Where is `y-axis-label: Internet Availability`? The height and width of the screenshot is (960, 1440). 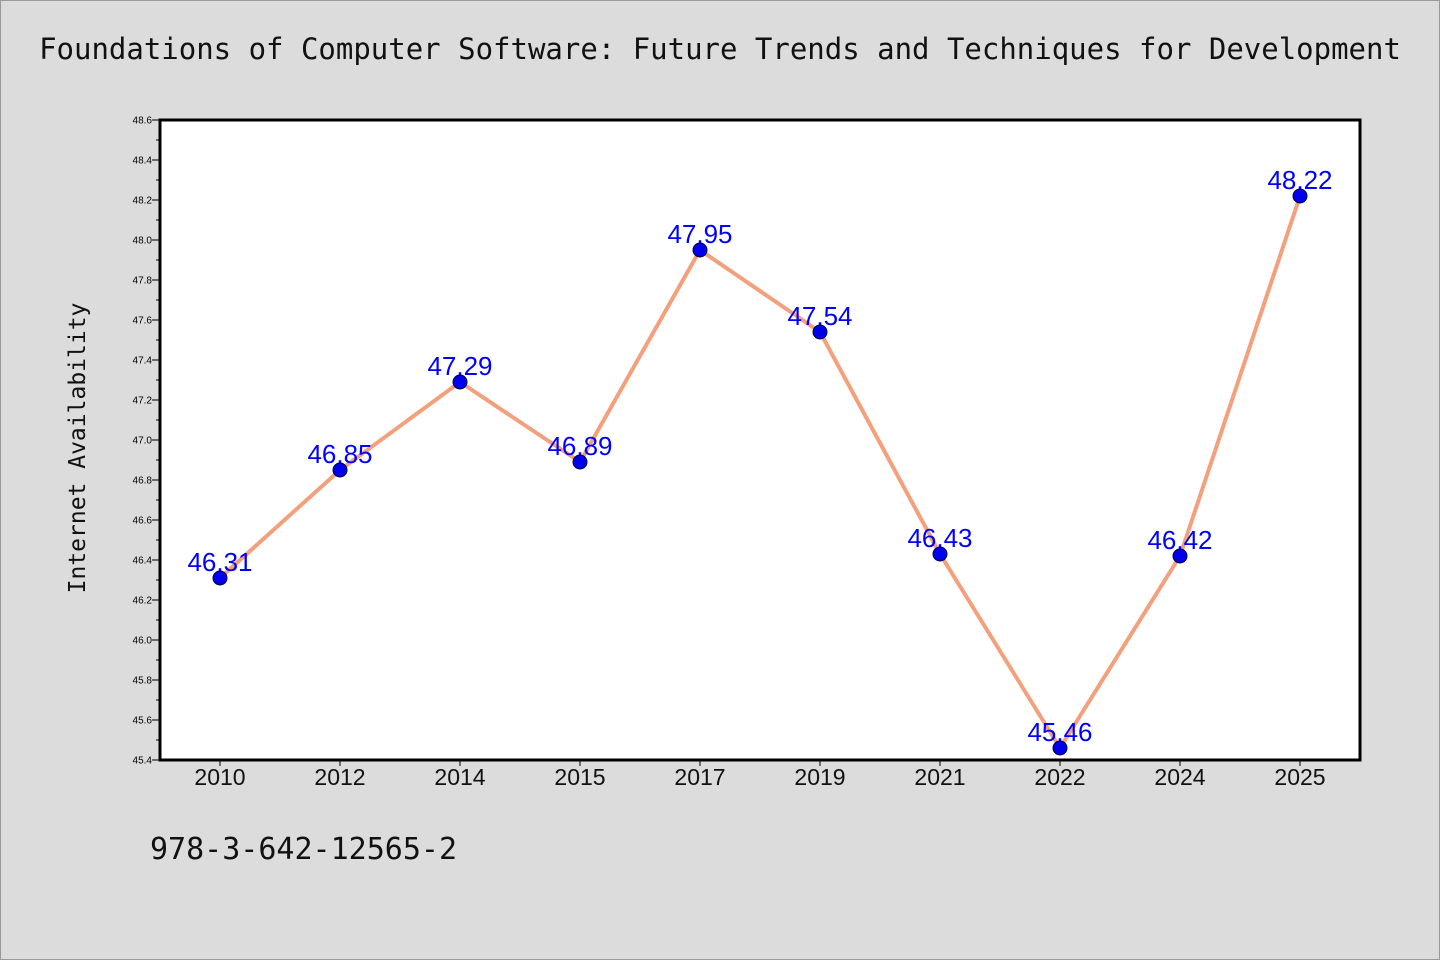
y-axis-label: Internet Availability is located at coordinates (78, 448).